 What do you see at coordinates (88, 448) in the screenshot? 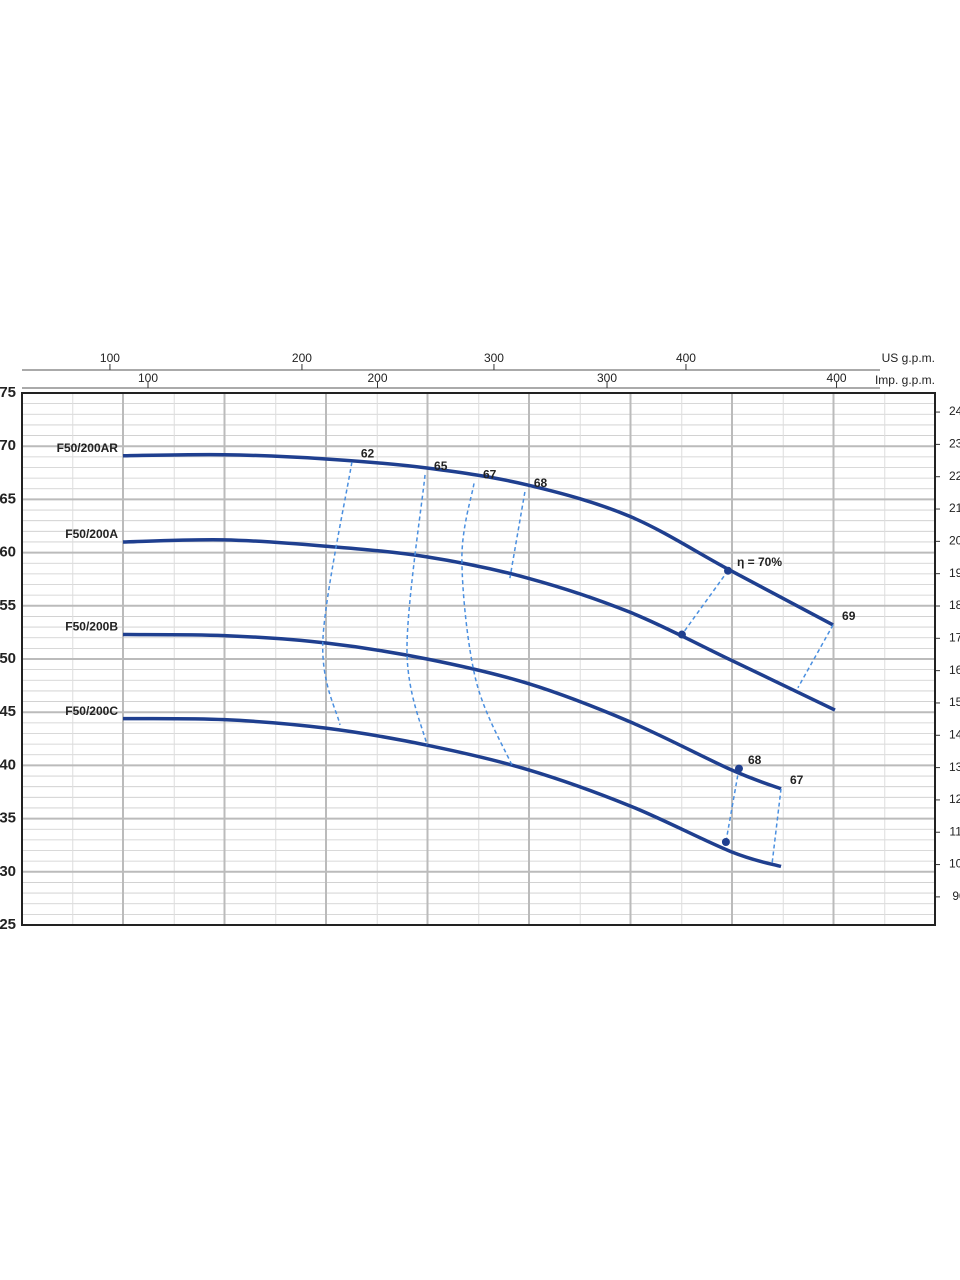
I see `curve-label: F50/200AR` at bounding box center [88, 448].